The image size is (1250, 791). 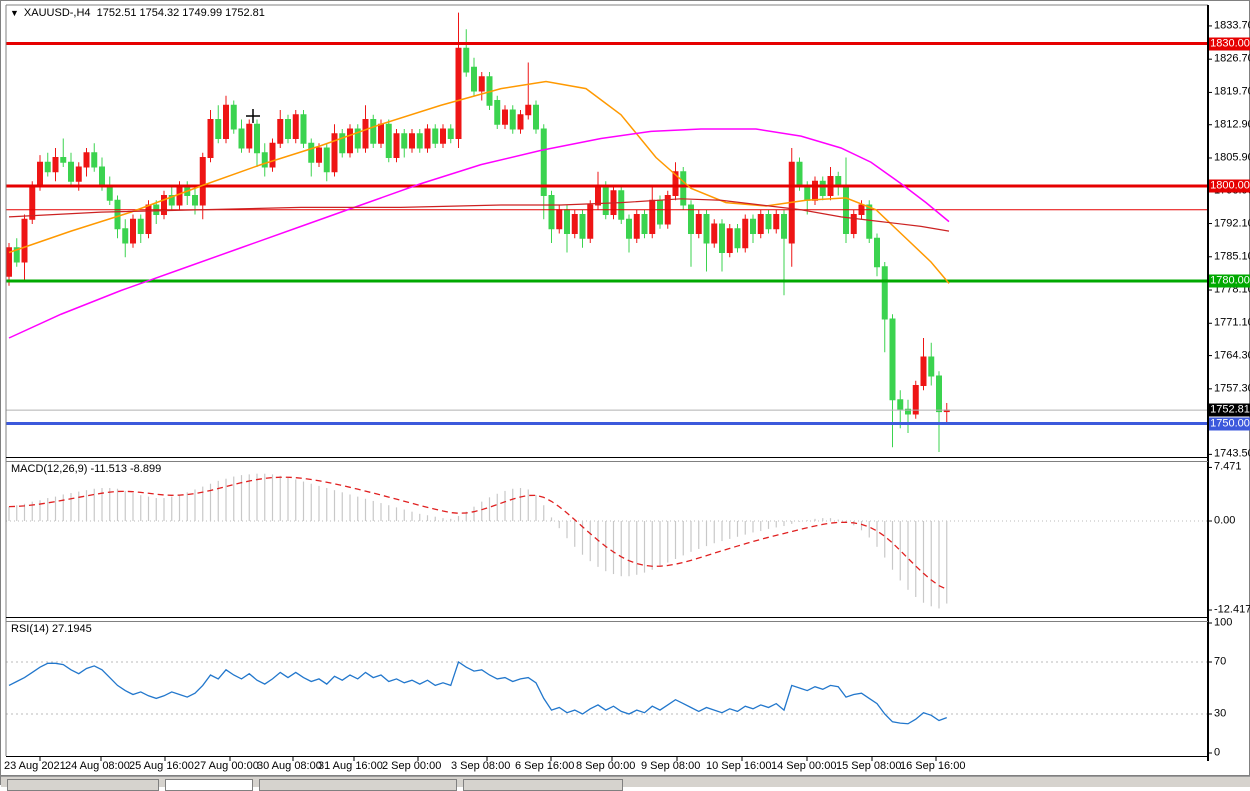 I want to click on price-tick-label: 1743.50, so click(x=1232, y=453).